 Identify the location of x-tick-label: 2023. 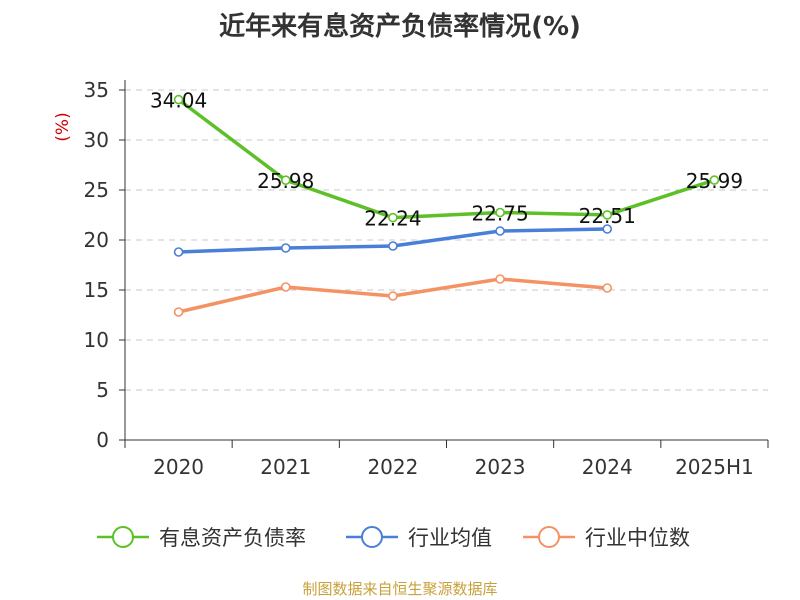
(500, 467).